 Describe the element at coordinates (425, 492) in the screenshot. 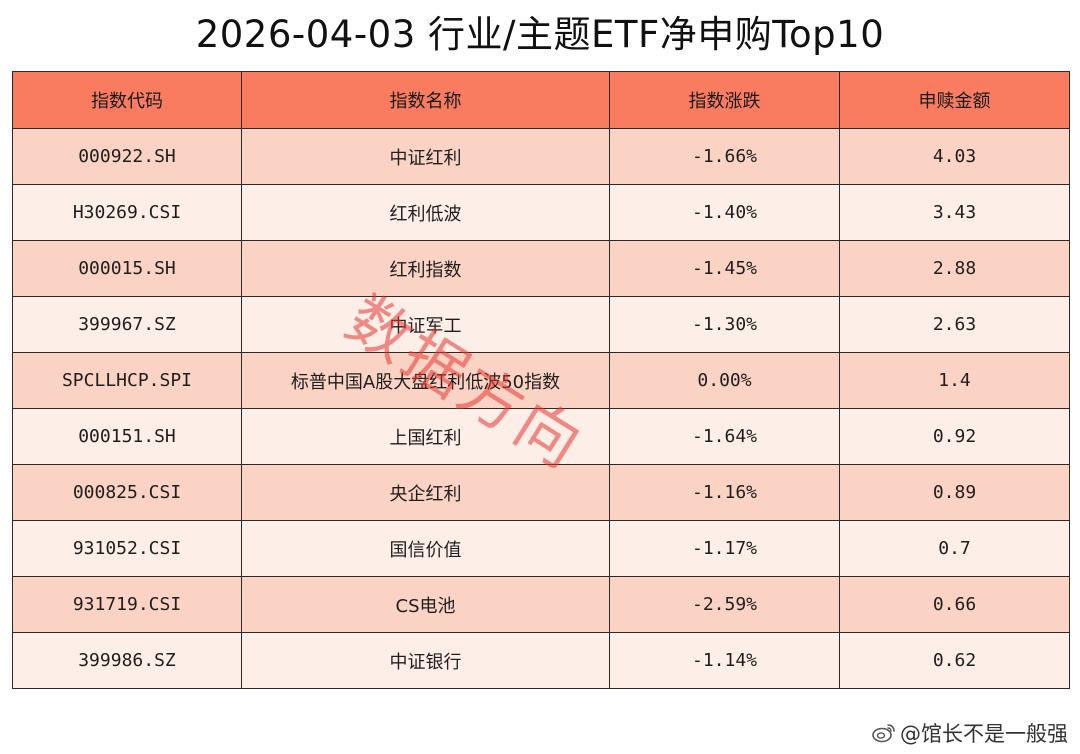

I see `index-name-cell: 央企红利` at that location.